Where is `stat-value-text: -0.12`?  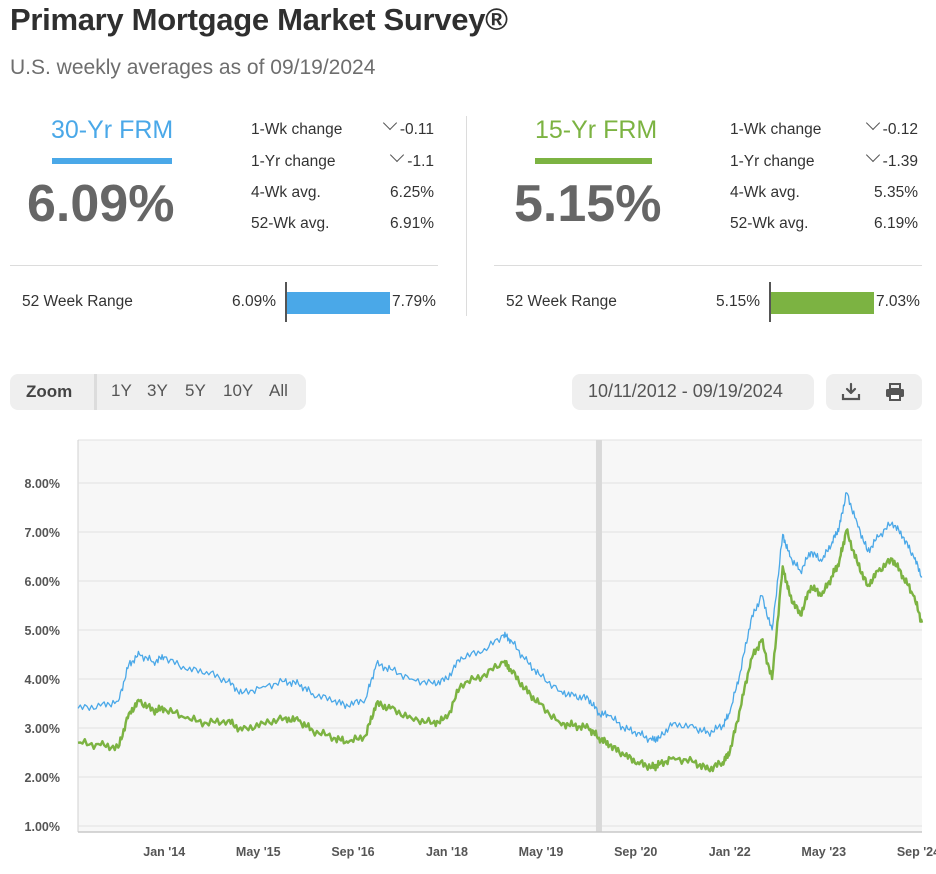 stat-value-text: -0.12 is located at coordinates (900, 129).